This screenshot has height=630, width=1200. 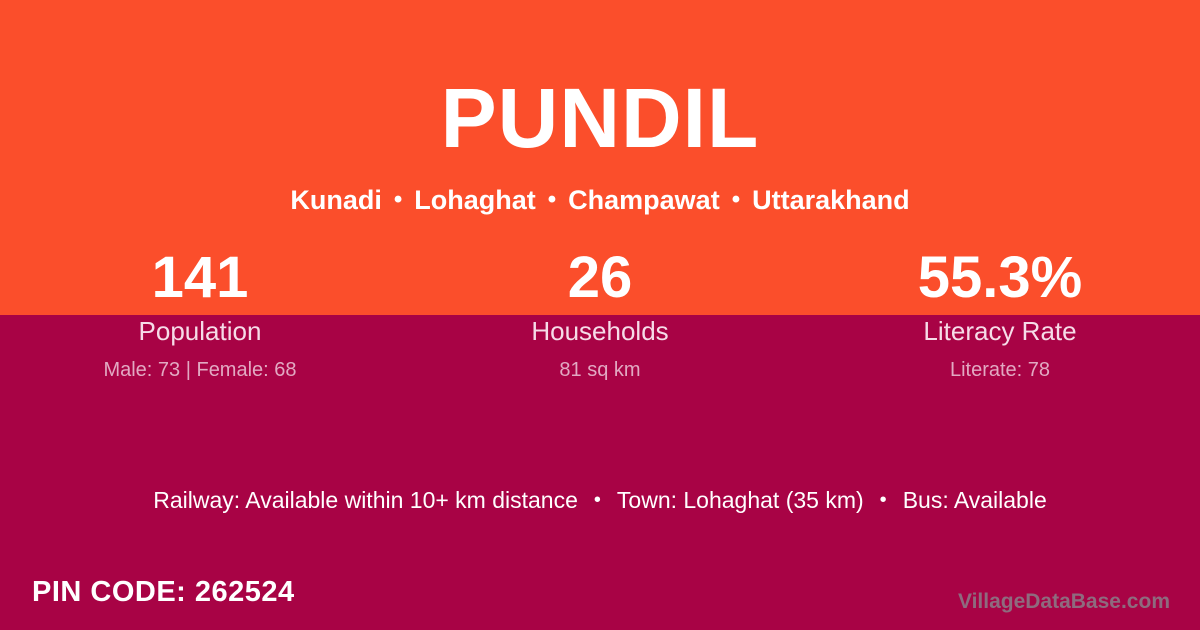 What do you see at coordinates (109, 592) in the screenshot?
I see `pin-code-label: PIN CODE:` at bounding box center [109, 592].